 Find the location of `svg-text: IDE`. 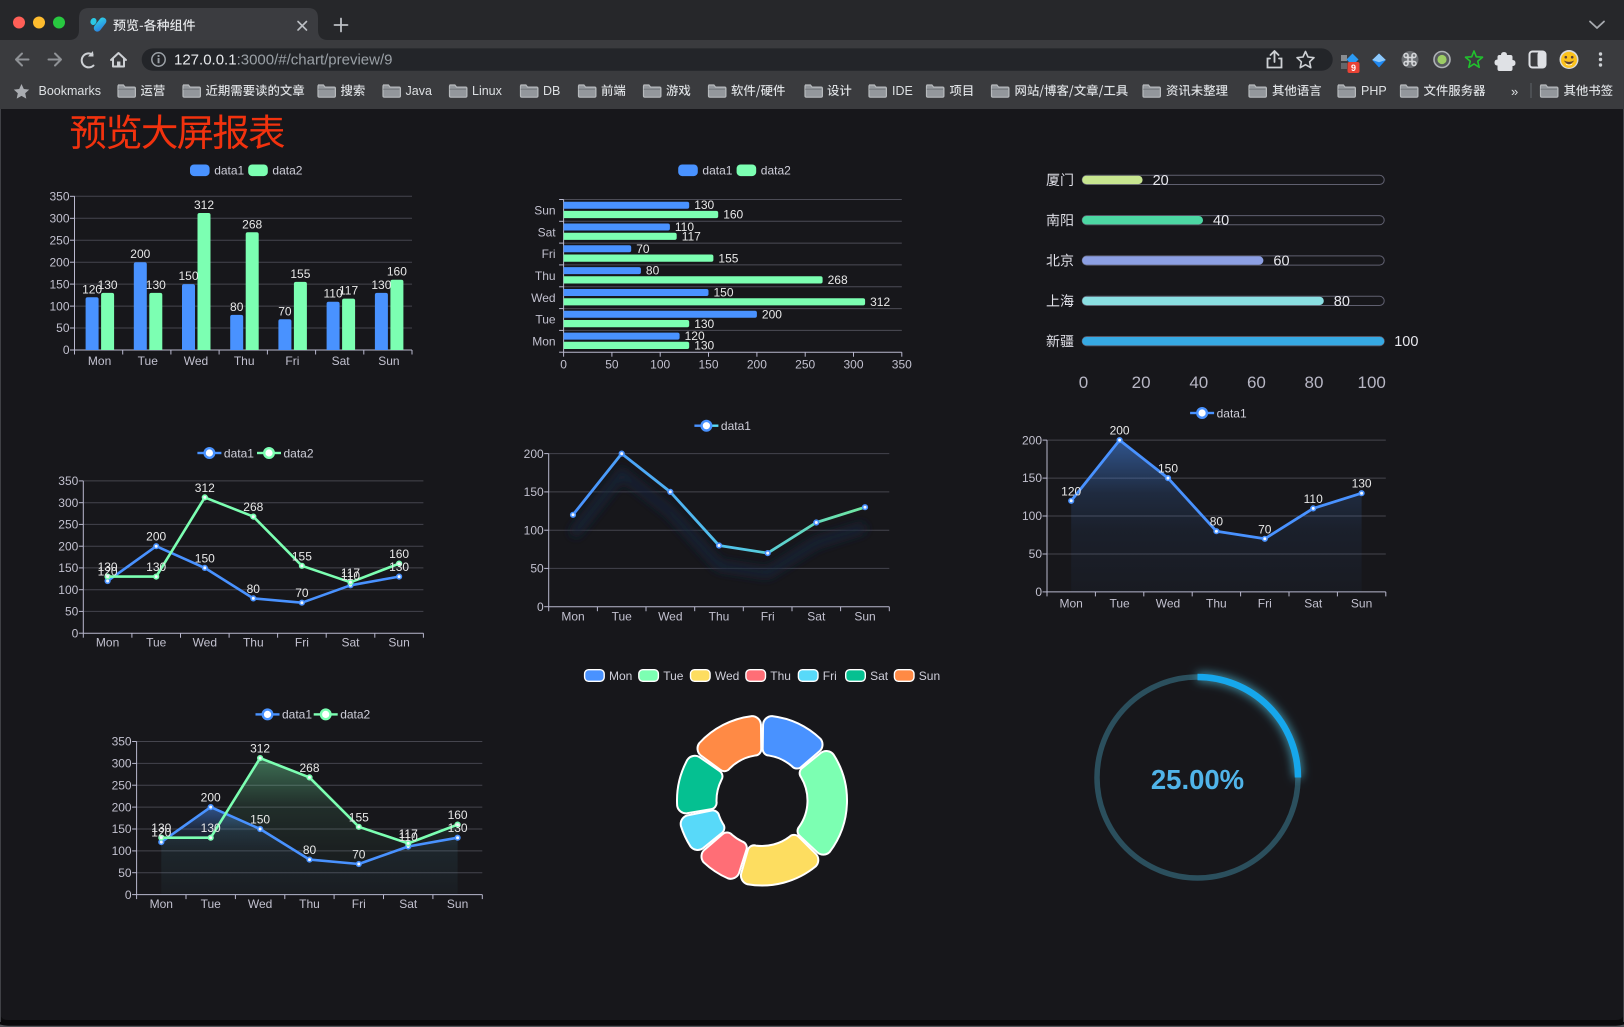

svg-text: IDE is located at coordinates (902, 91).